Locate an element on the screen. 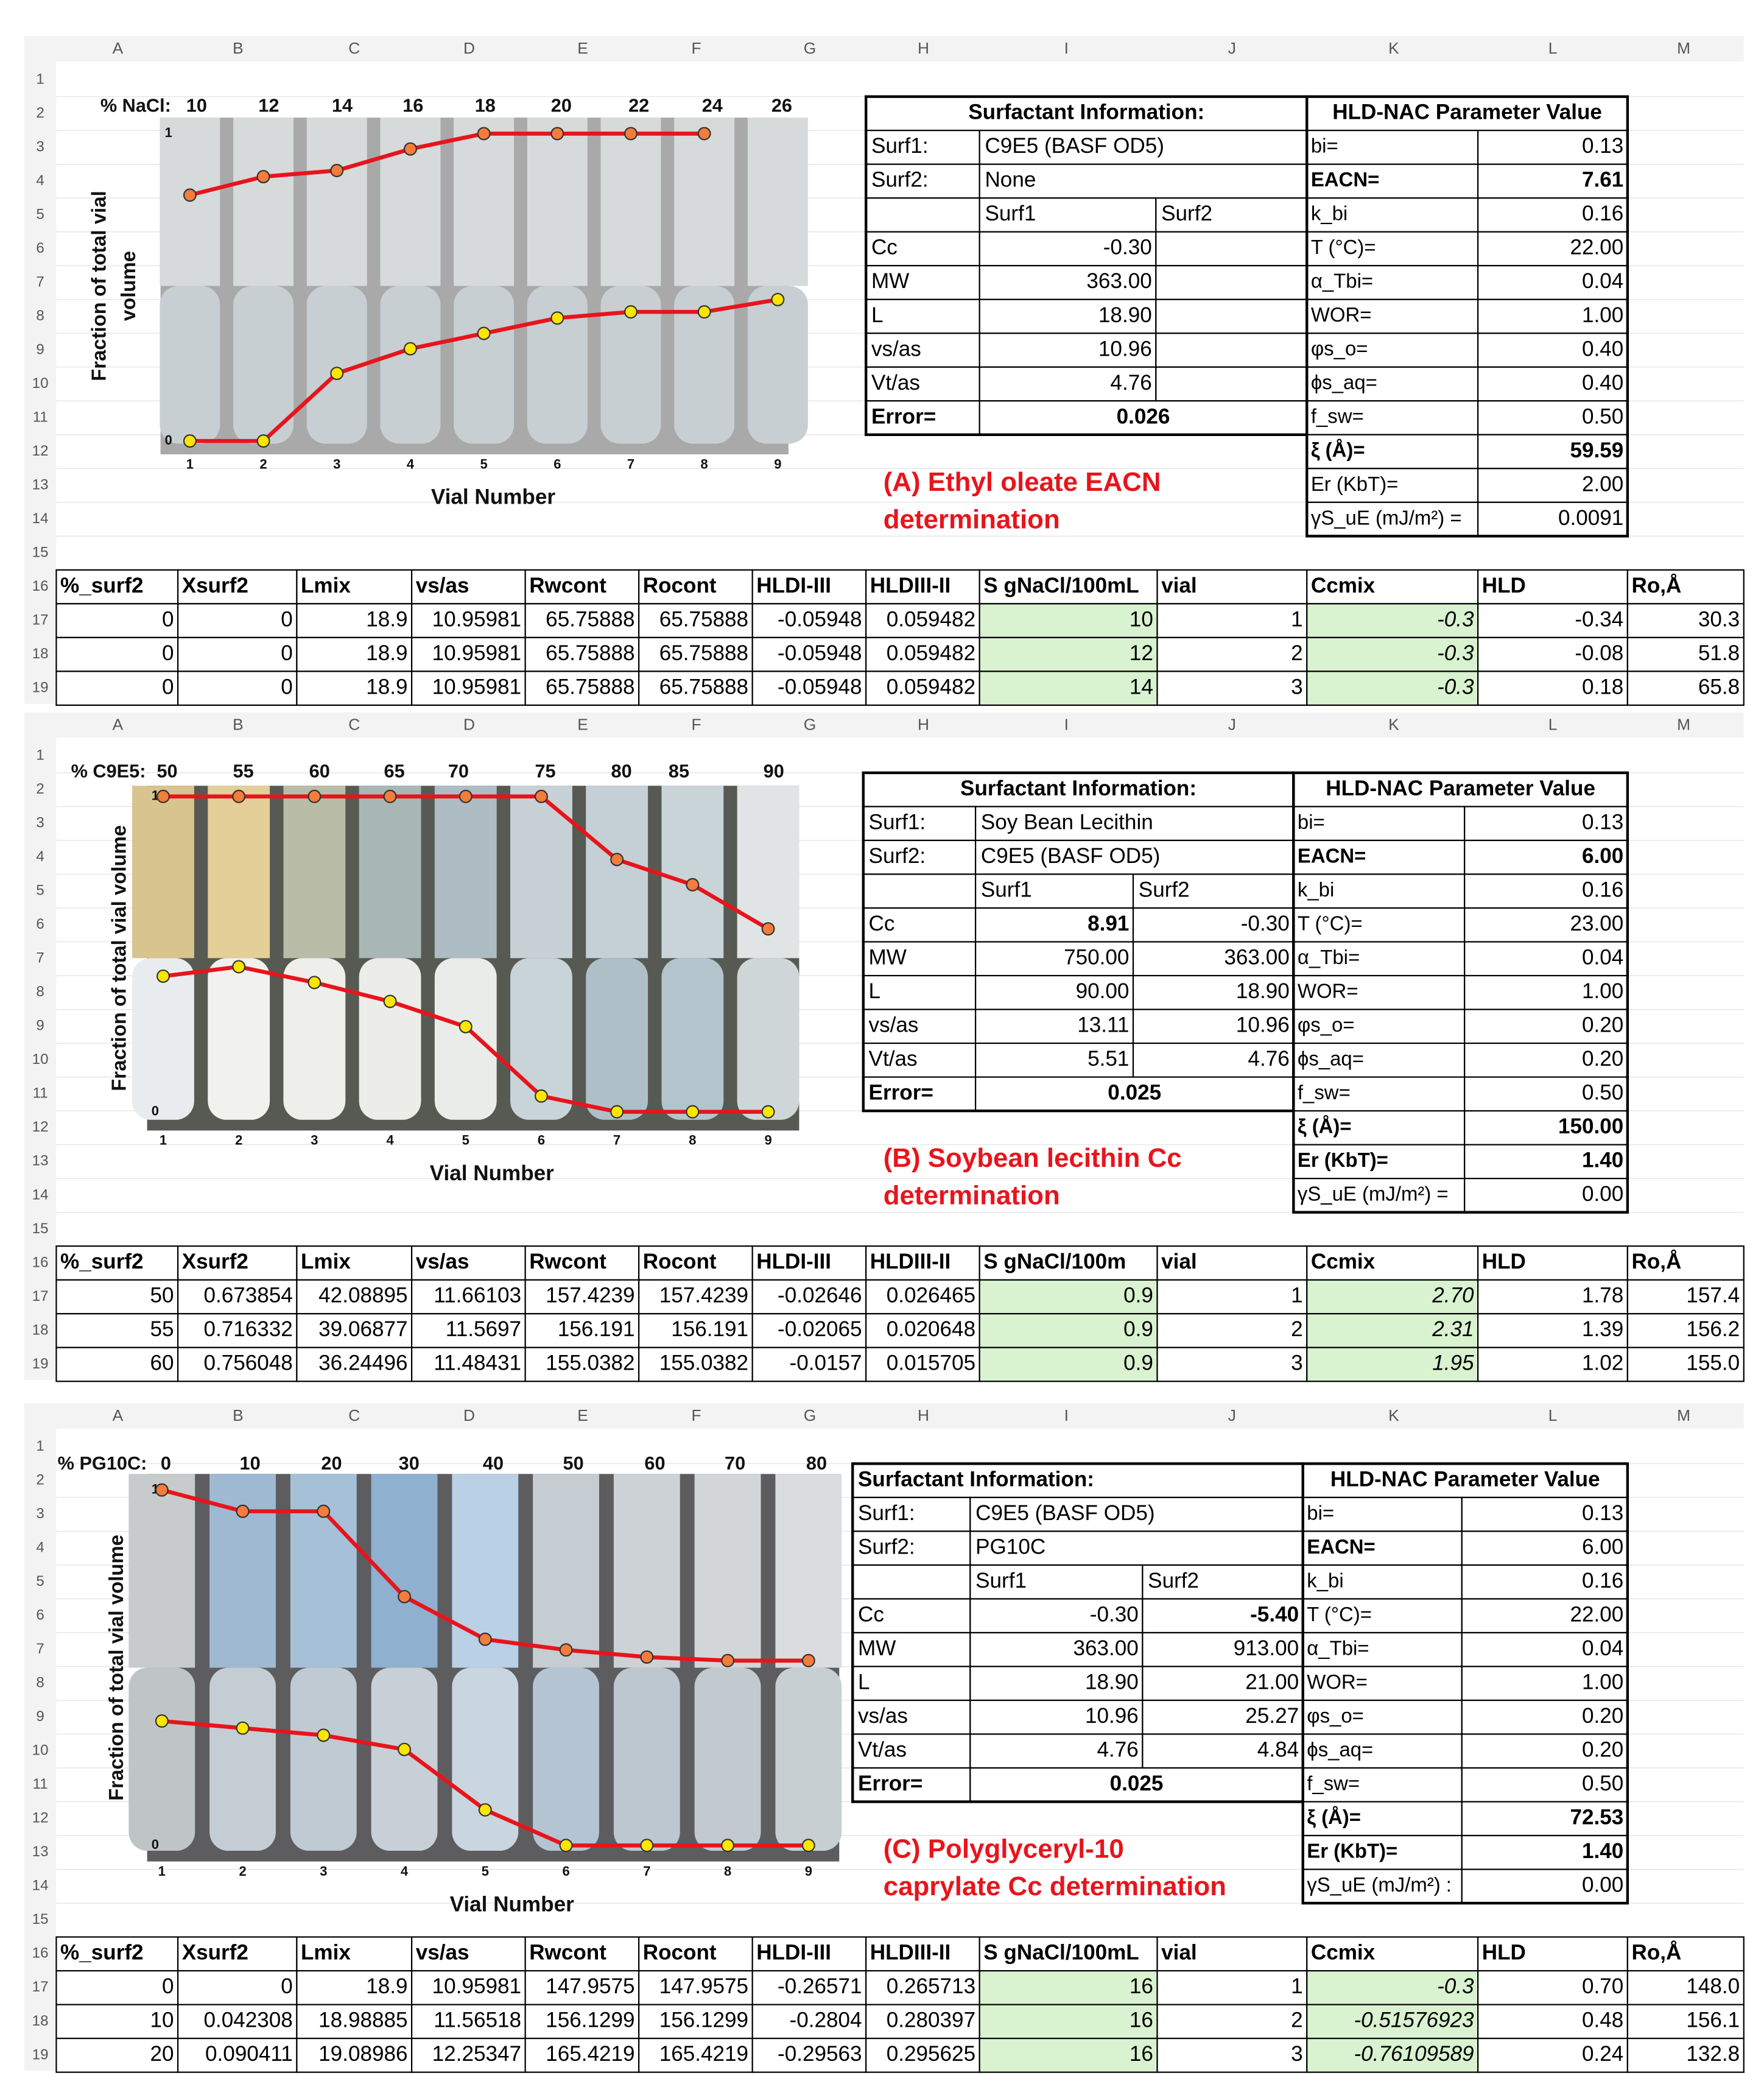 The height and width of the screenshot is (2098, 1764). vial-label: 9 is located at coordinates (767, 1141).